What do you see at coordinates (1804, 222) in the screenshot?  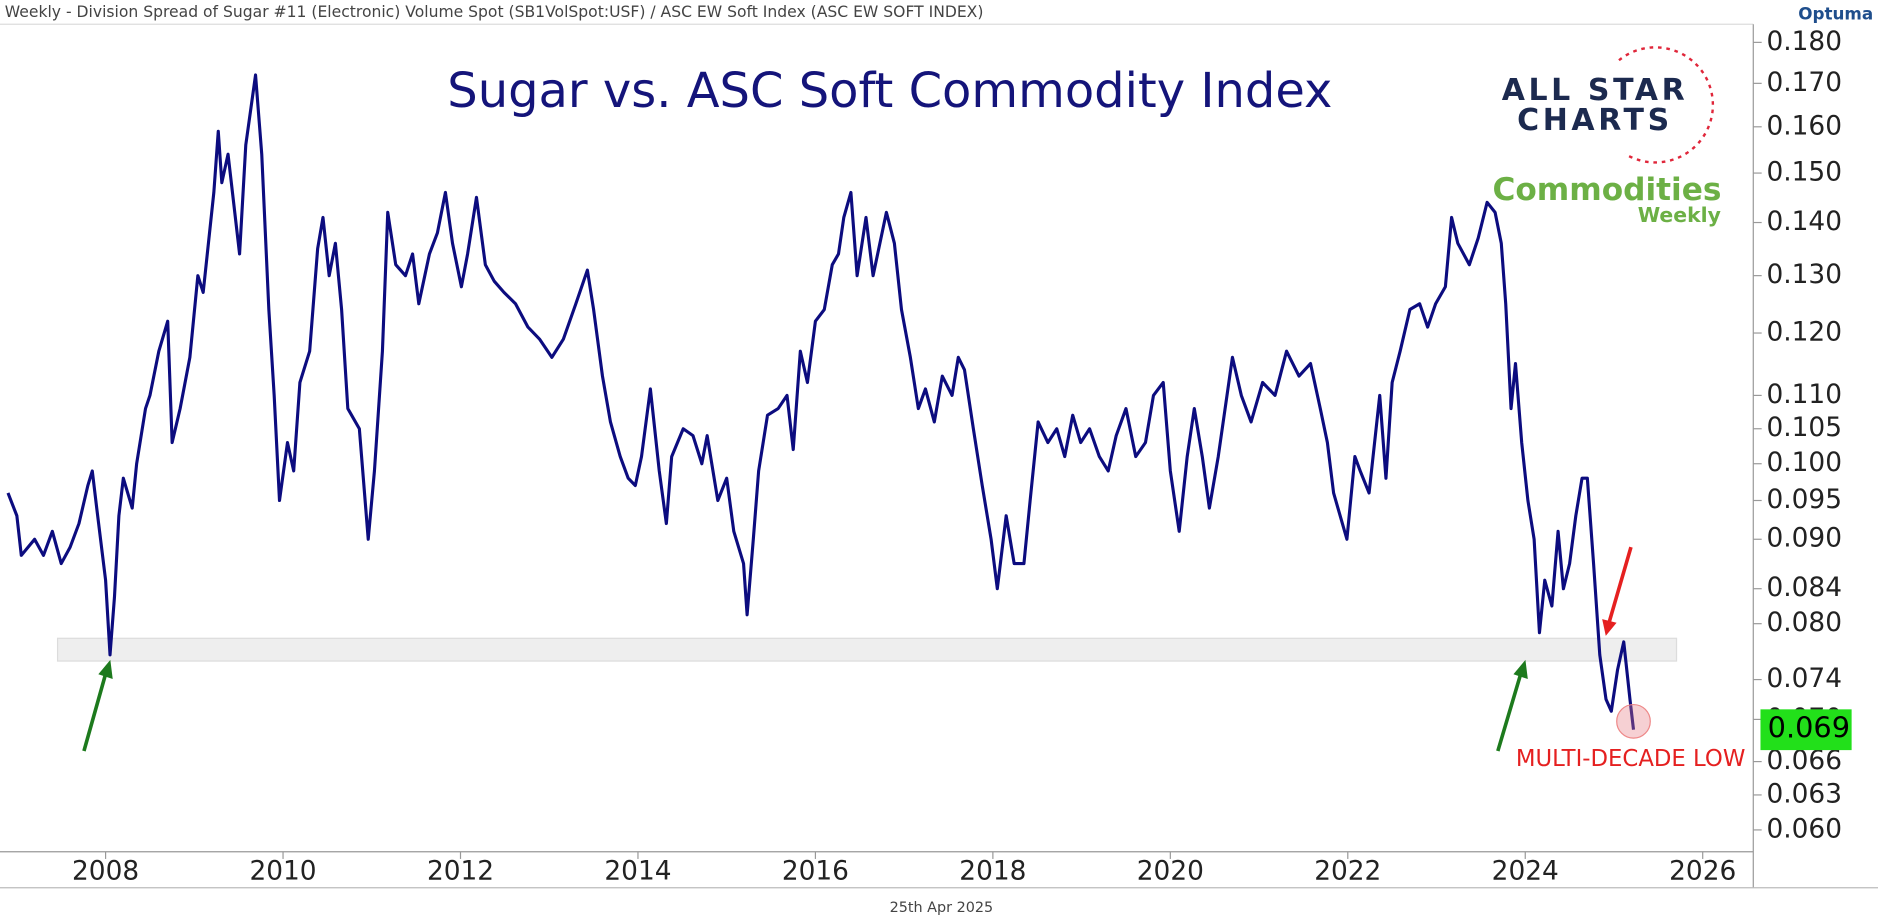 I see `y-tick-label: 0.140` at bounding box center [1804, 222].